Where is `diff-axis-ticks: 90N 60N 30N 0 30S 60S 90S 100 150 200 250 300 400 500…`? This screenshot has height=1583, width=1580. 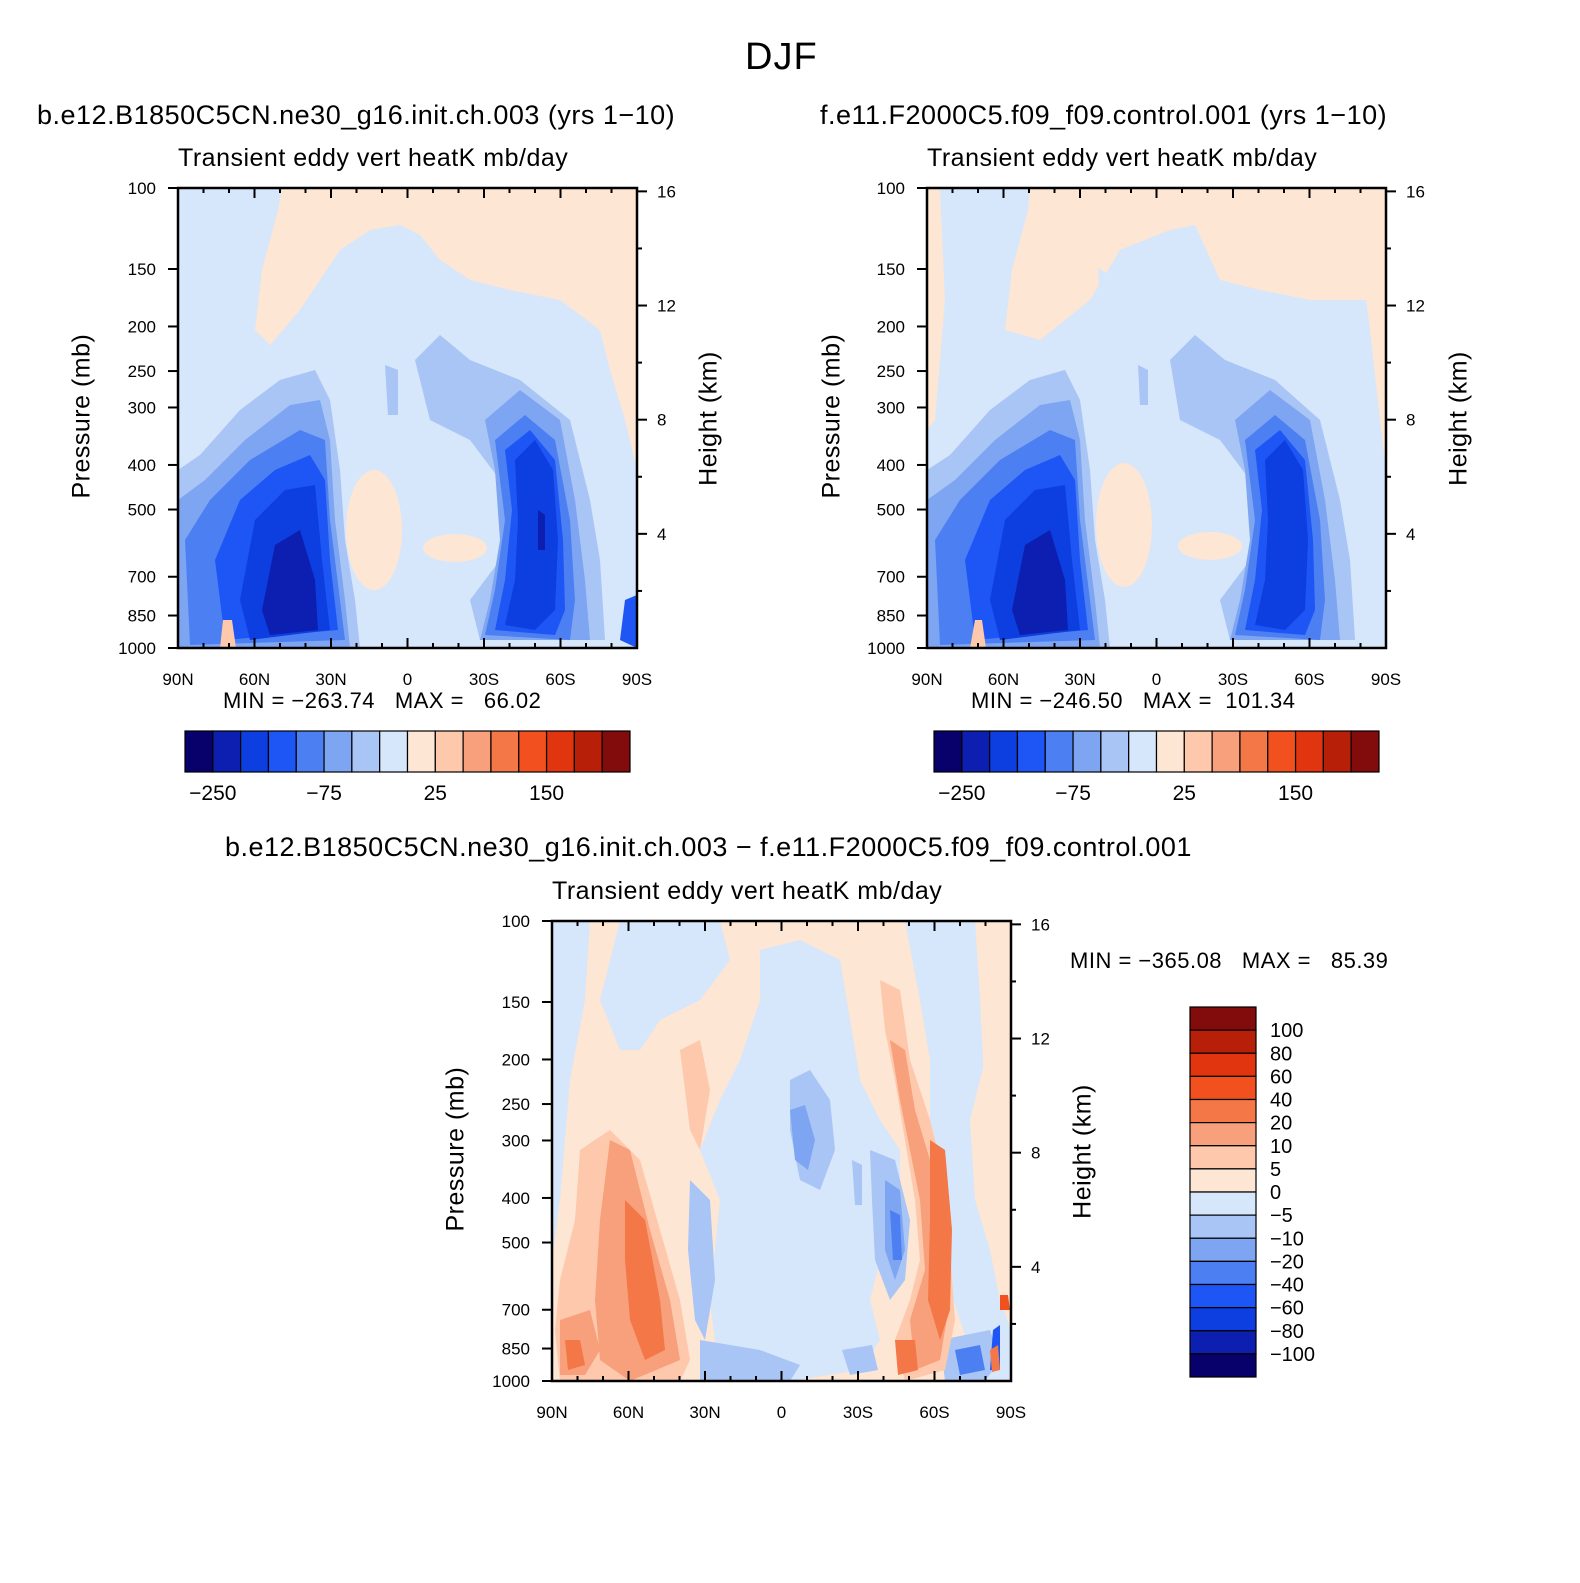 diff-axis-ticks: 90N 60N 30N 0 30S 60S 90S 100 150 200 250 300 400 500… is located at coordinates (771, 1167).